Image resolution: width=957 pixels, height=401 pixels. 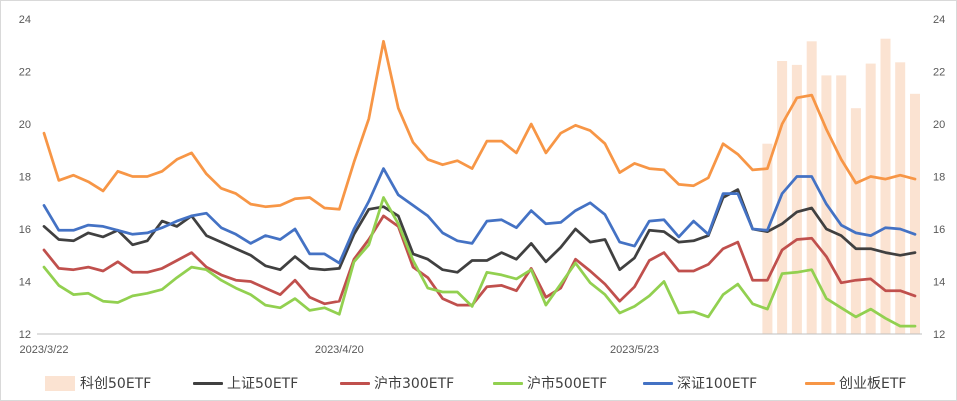 I want to click on legend-item-2: 沪市300ETF, so click(x=397, y=383).